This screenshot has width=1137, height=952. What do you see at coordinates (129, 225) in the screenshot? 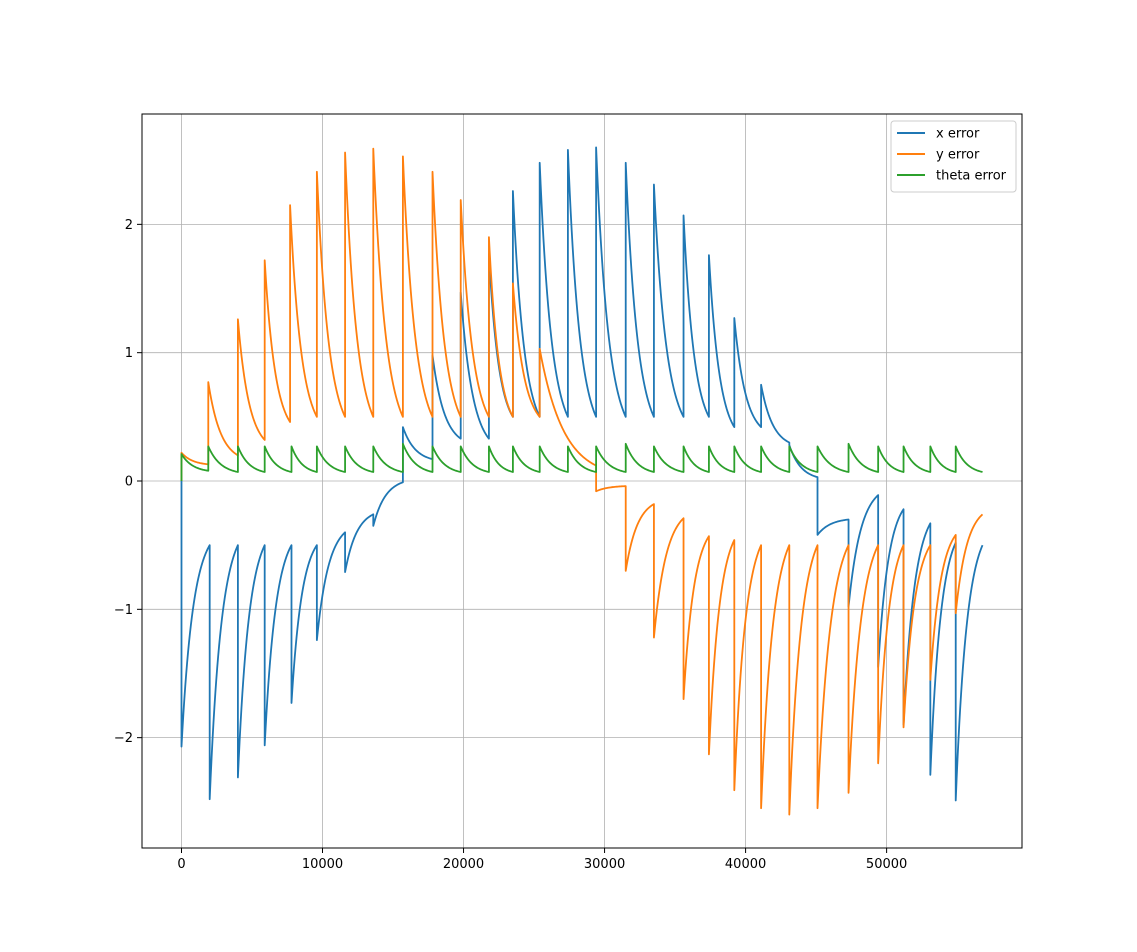
I see `y-tick-label: 2` at bounding box center [129, 225].